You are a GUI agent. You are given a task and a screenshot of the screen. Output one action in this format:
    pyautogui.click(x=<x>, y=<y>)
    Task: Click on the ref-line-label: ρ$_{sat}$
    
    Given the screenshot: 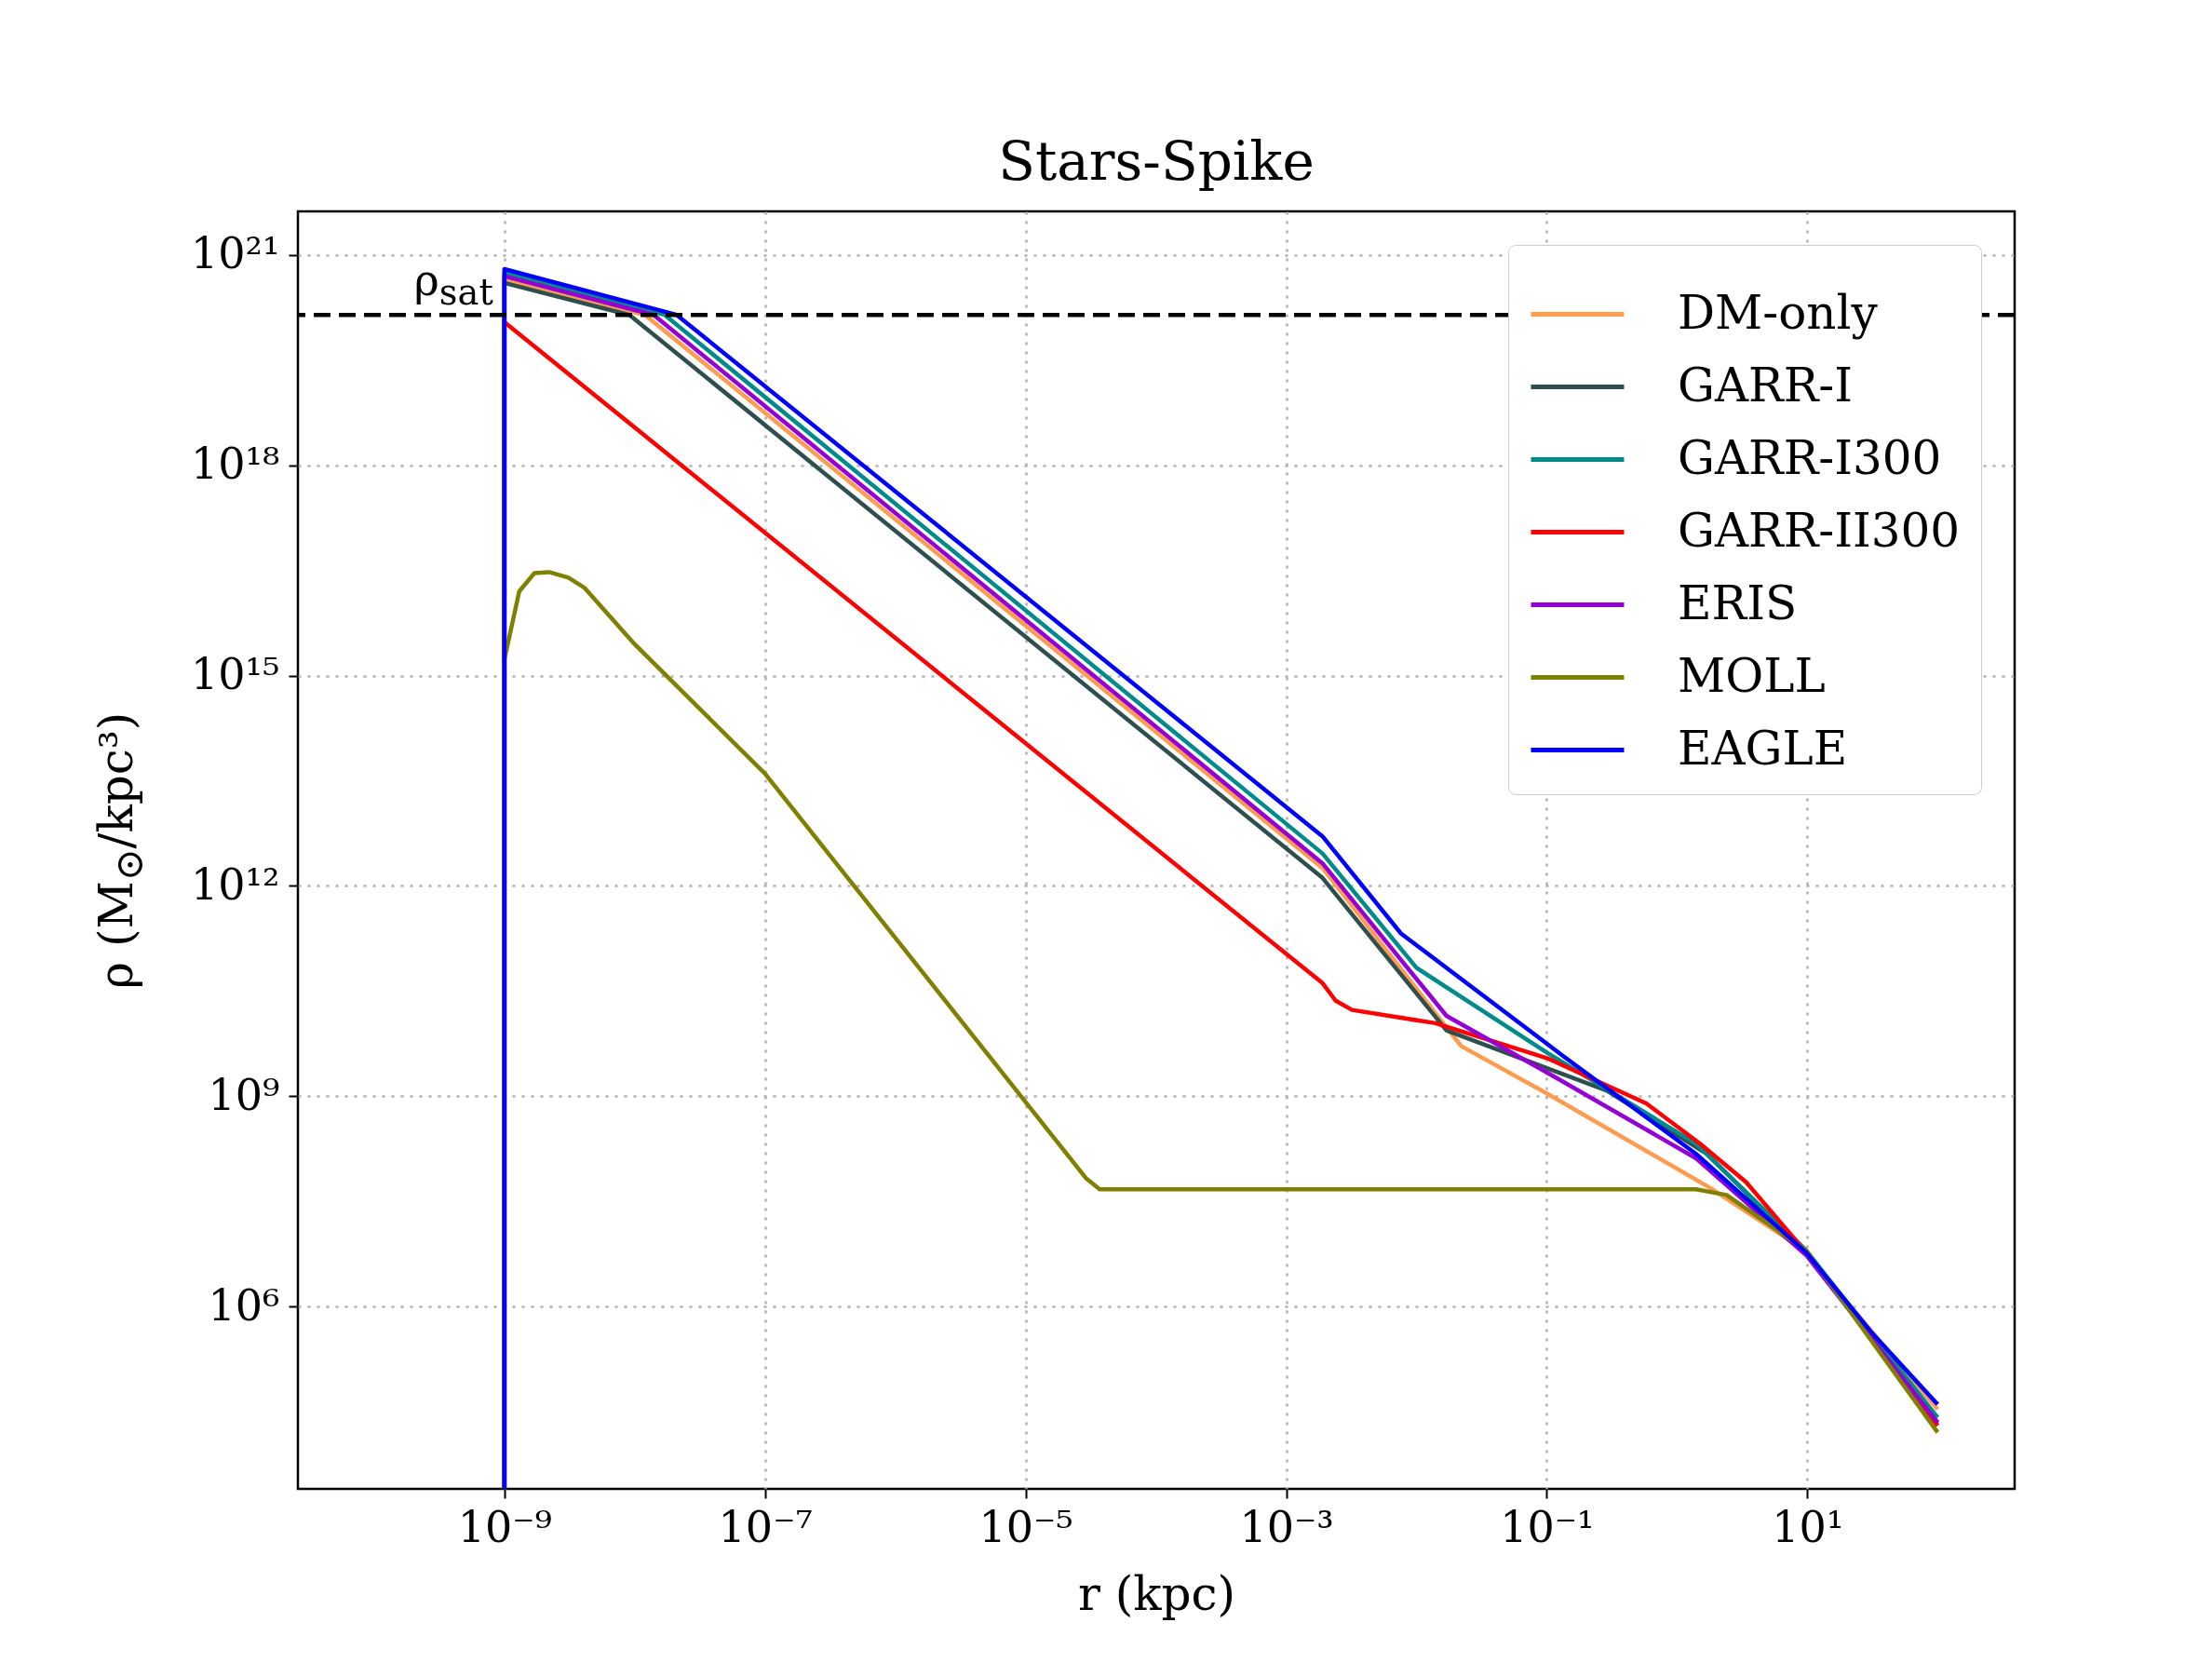 What is the action you would take?
    pyautogui.click(x=453, y=284)
    